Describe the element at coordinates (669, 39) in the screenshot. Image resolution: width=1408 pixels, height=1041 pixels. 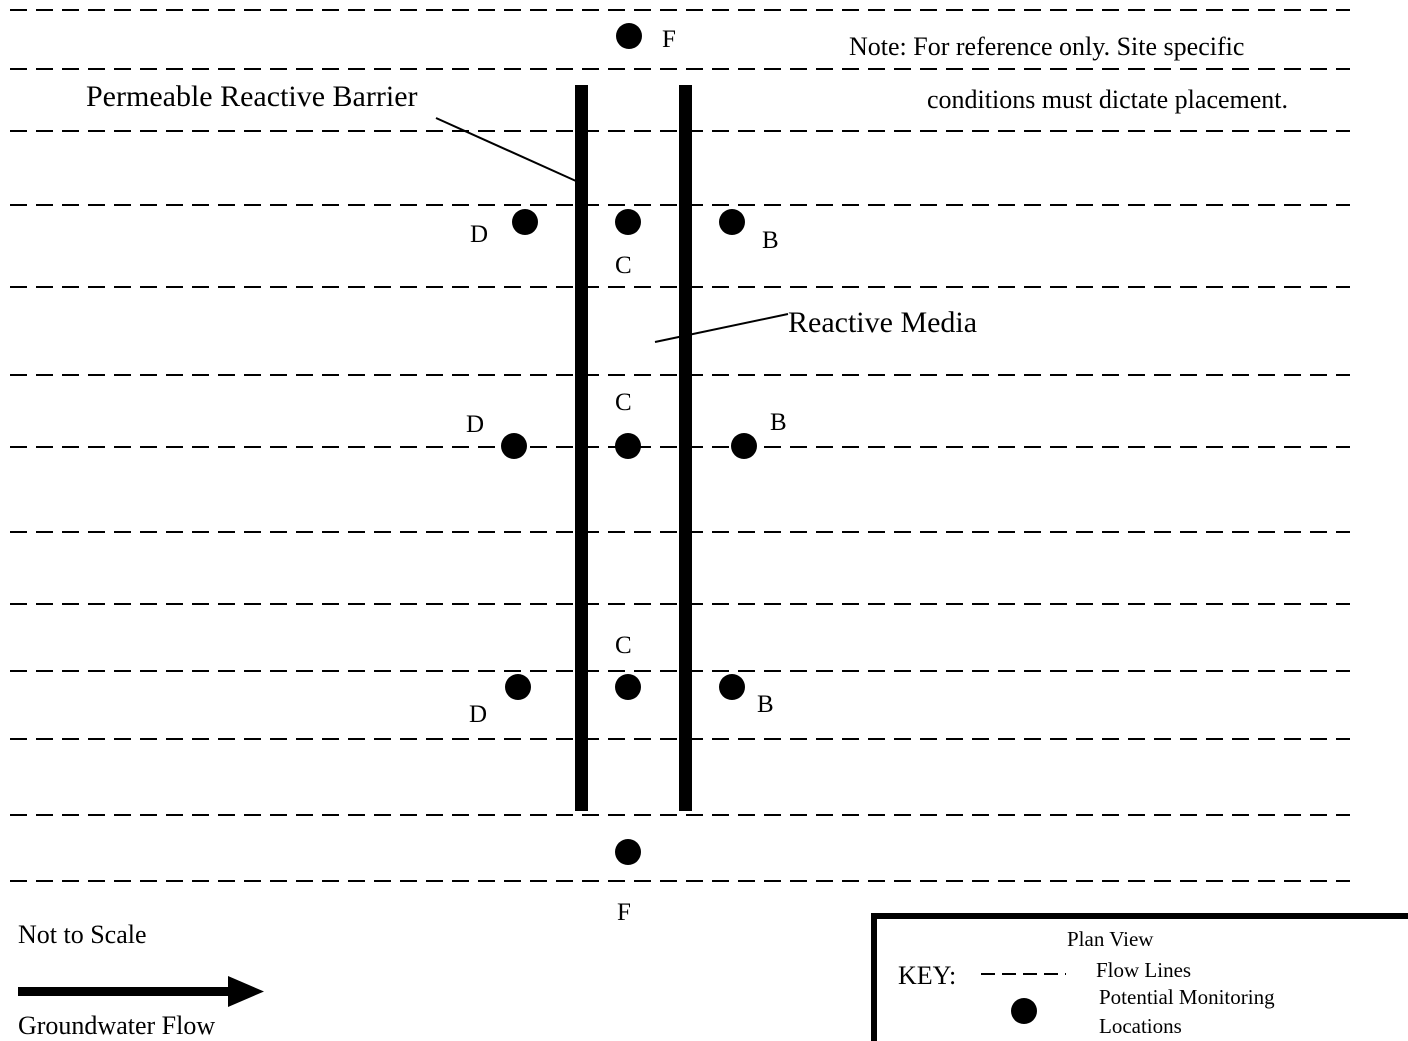
I see `label-f-top: F` at that location.